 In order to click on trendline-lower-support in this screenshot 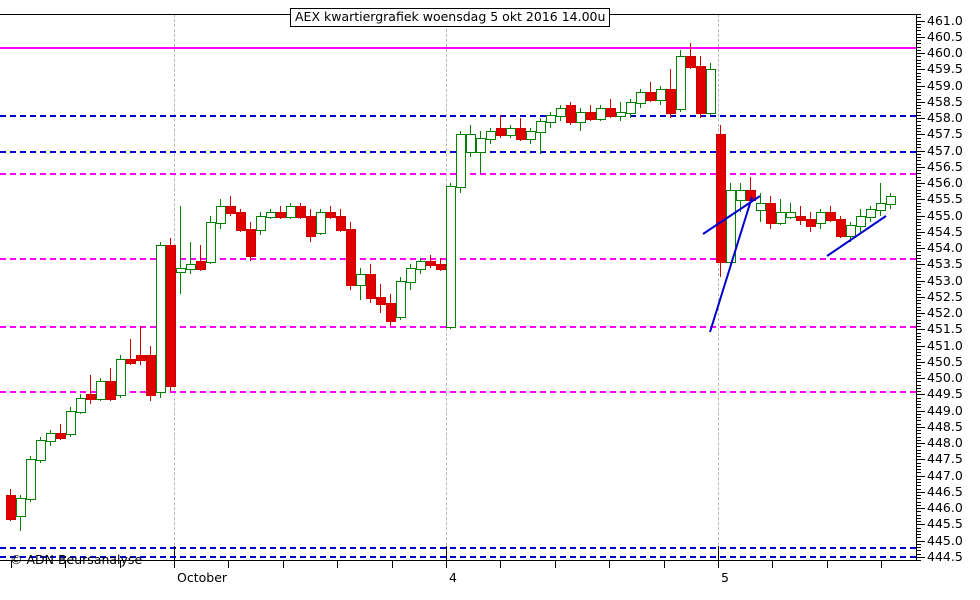, I will do `click(856, 236)`.